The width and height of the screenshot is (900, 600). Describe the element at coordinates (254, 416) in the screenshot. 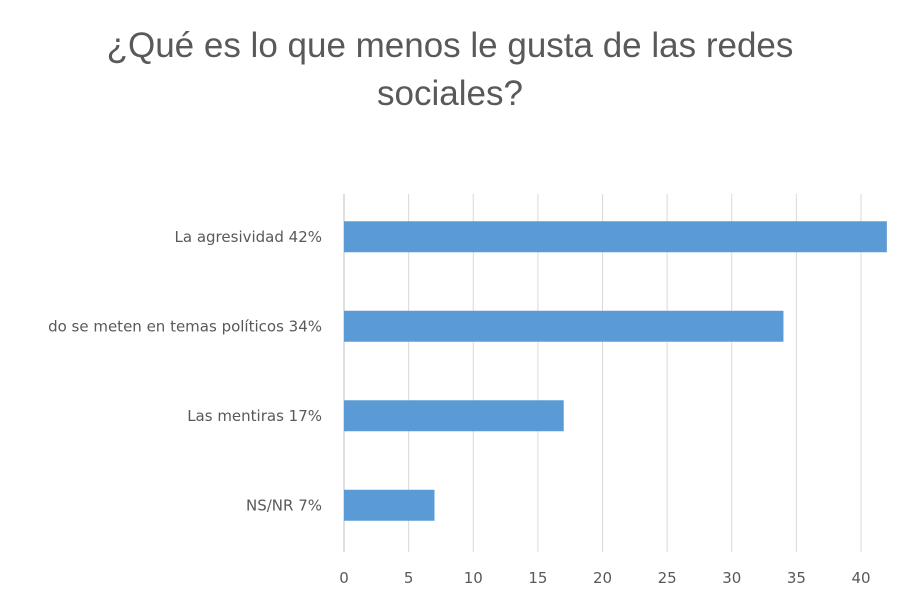

I see `category-label: Las mentiras 17%` at that location.